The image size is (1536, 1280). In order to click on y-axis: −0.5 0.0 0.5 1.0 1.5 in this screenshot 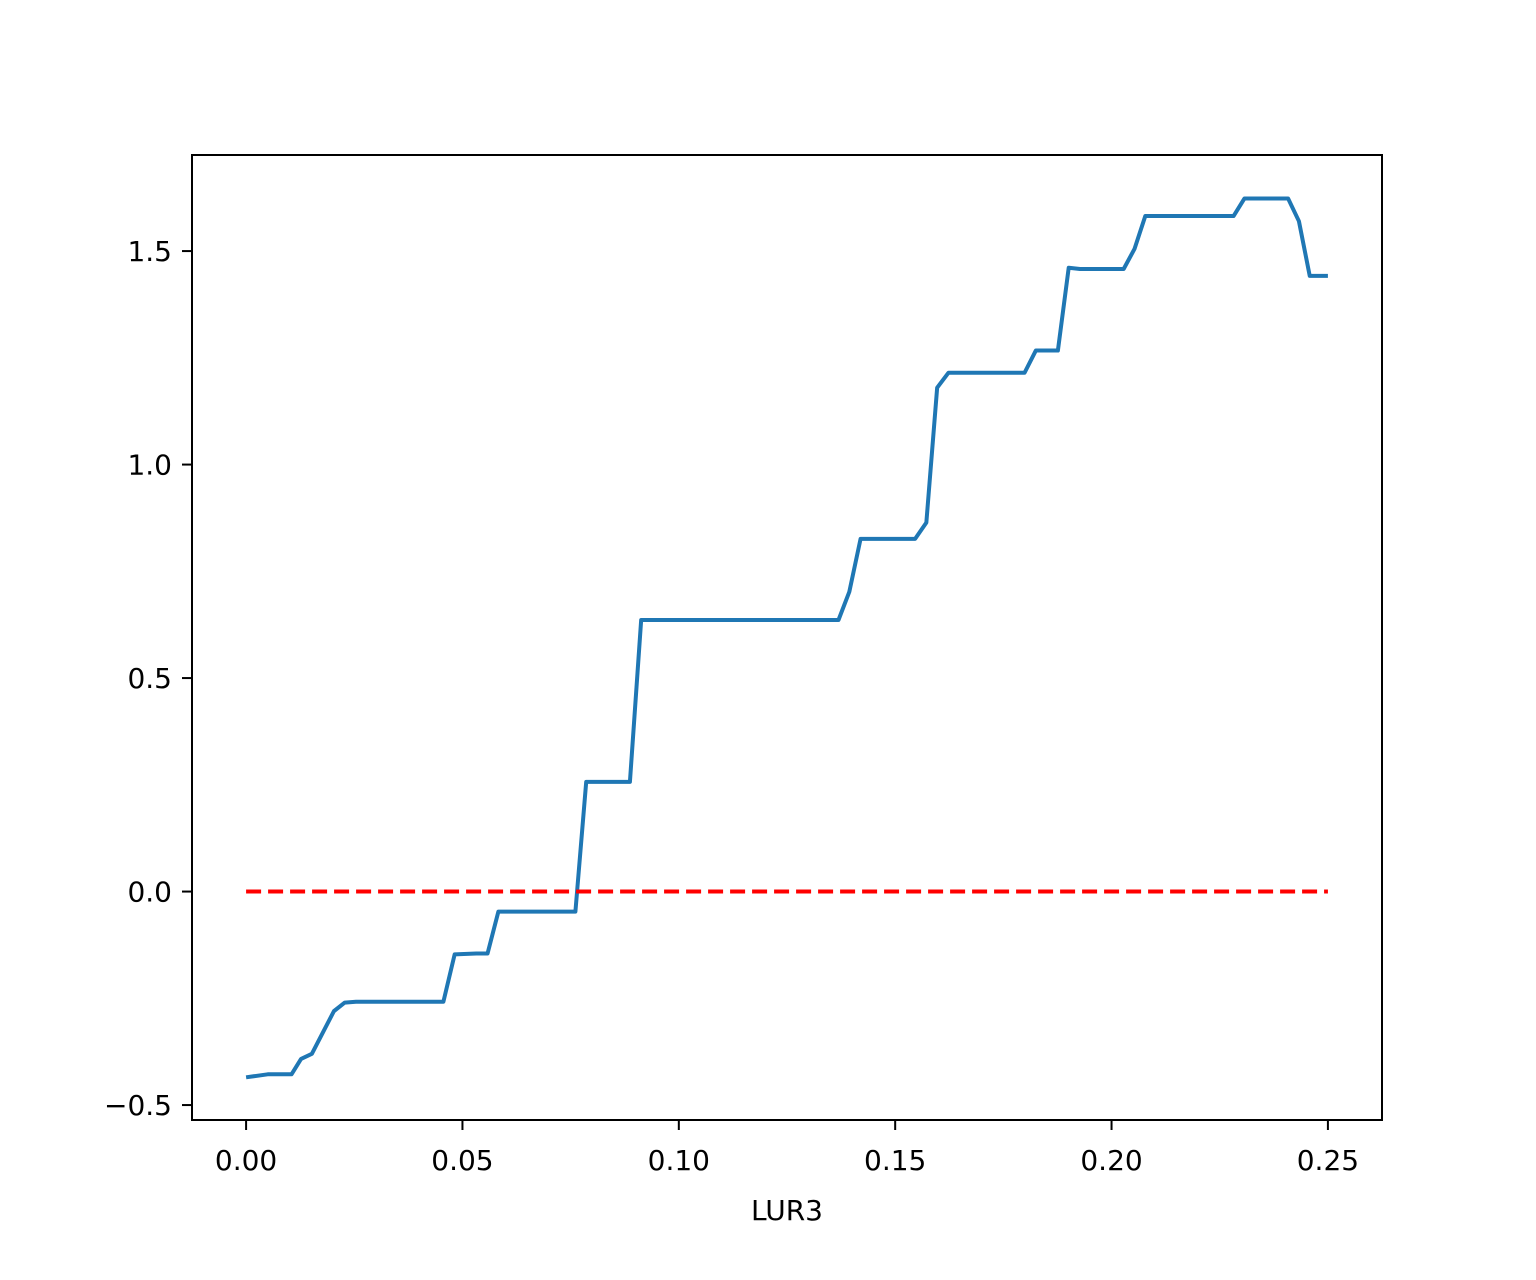, I will do `click(148, 678)`.